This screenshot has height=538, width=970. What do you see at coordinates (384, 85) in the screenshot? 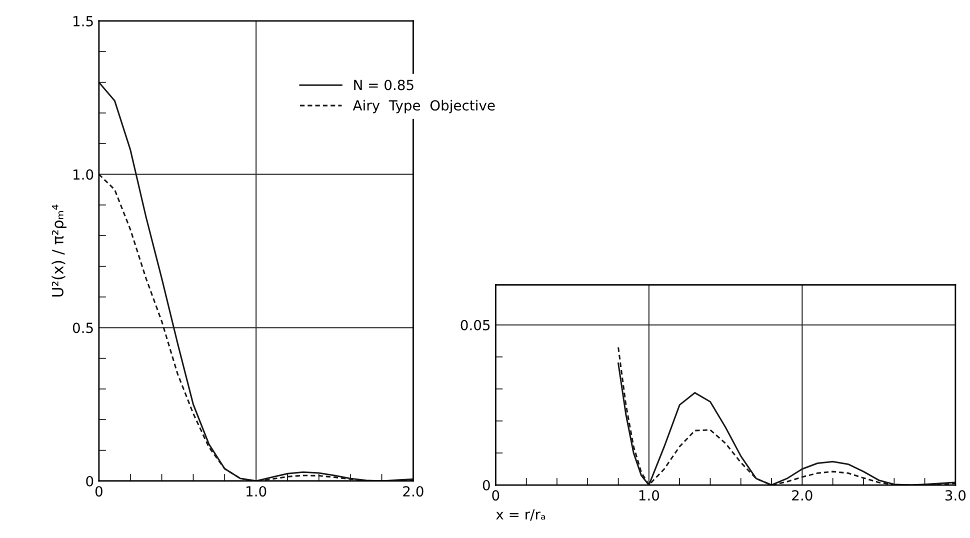
I see `legend-label: N = 0.85` at bounding box center [384, 85].